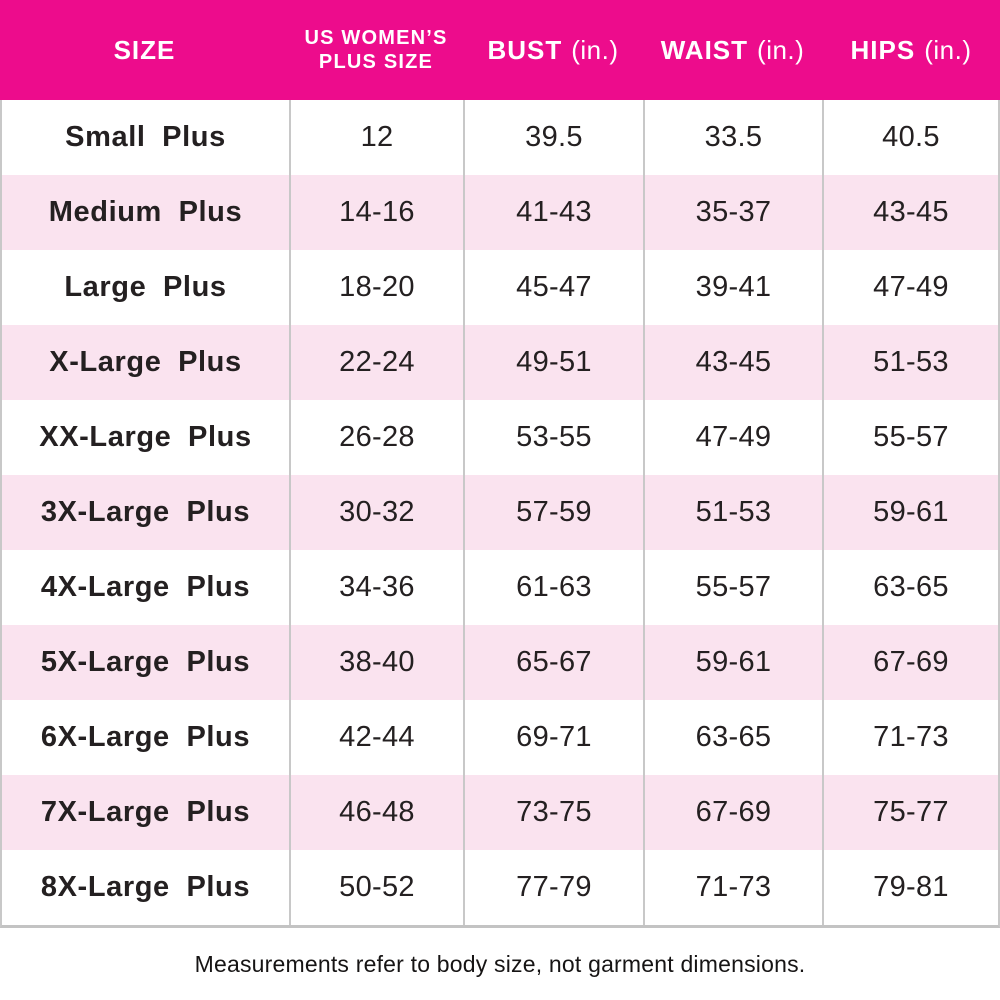  I want to click on table-row: 3X-Large Plus 30-32 57-59 51-53 59-61, so click(500, 512).